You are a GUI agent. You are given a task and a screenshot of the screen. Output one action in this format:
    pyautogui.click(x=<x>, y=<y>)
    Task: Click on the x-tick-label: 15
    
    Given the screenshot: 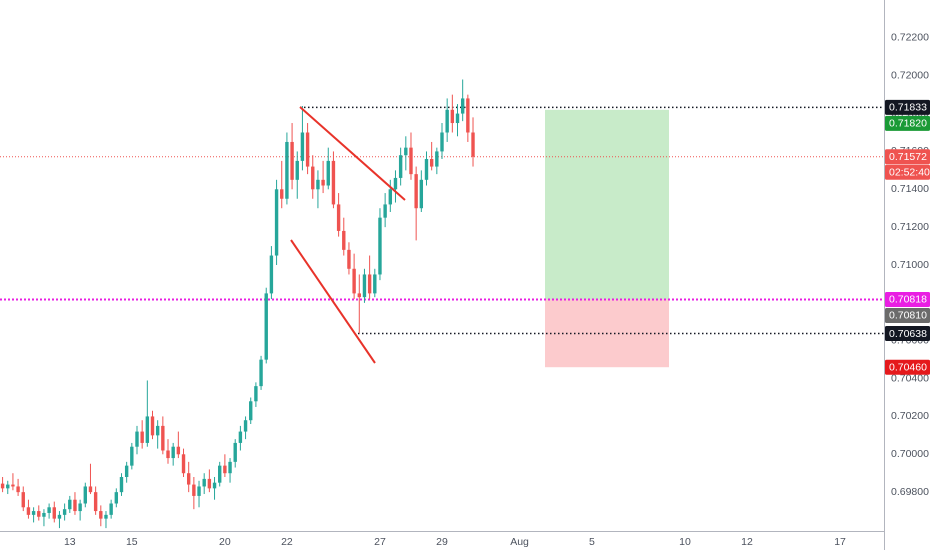 What is the action you would take?
    pyautogui.click(x=132, y=542)
    